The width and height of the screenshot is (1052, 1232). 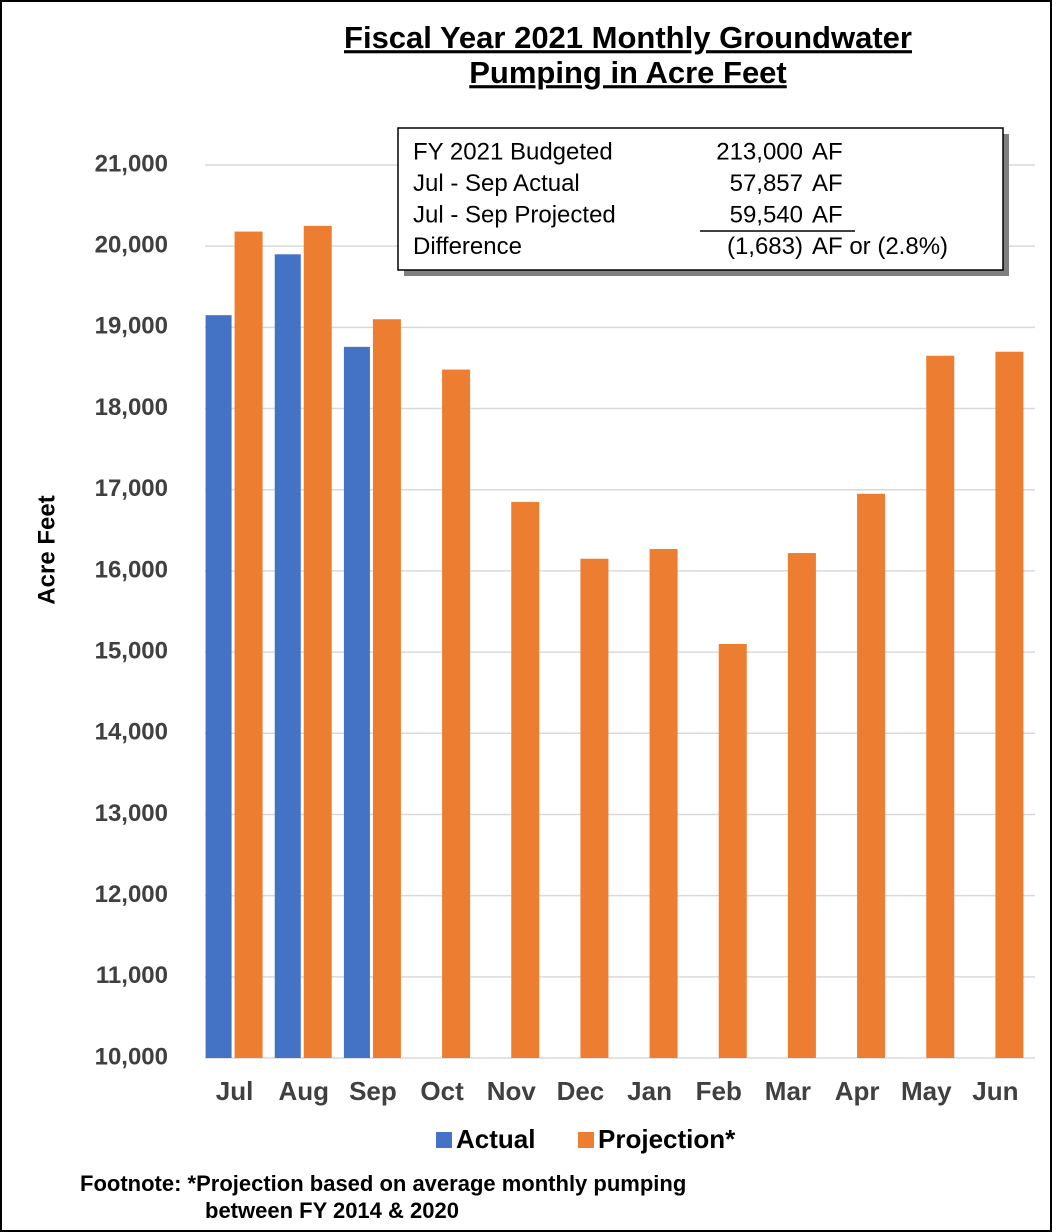 What do you see at coordinates (373, 1091) in the screenshot?
I see `x-tick-label: Sep` at bounding box center [373, 1091].